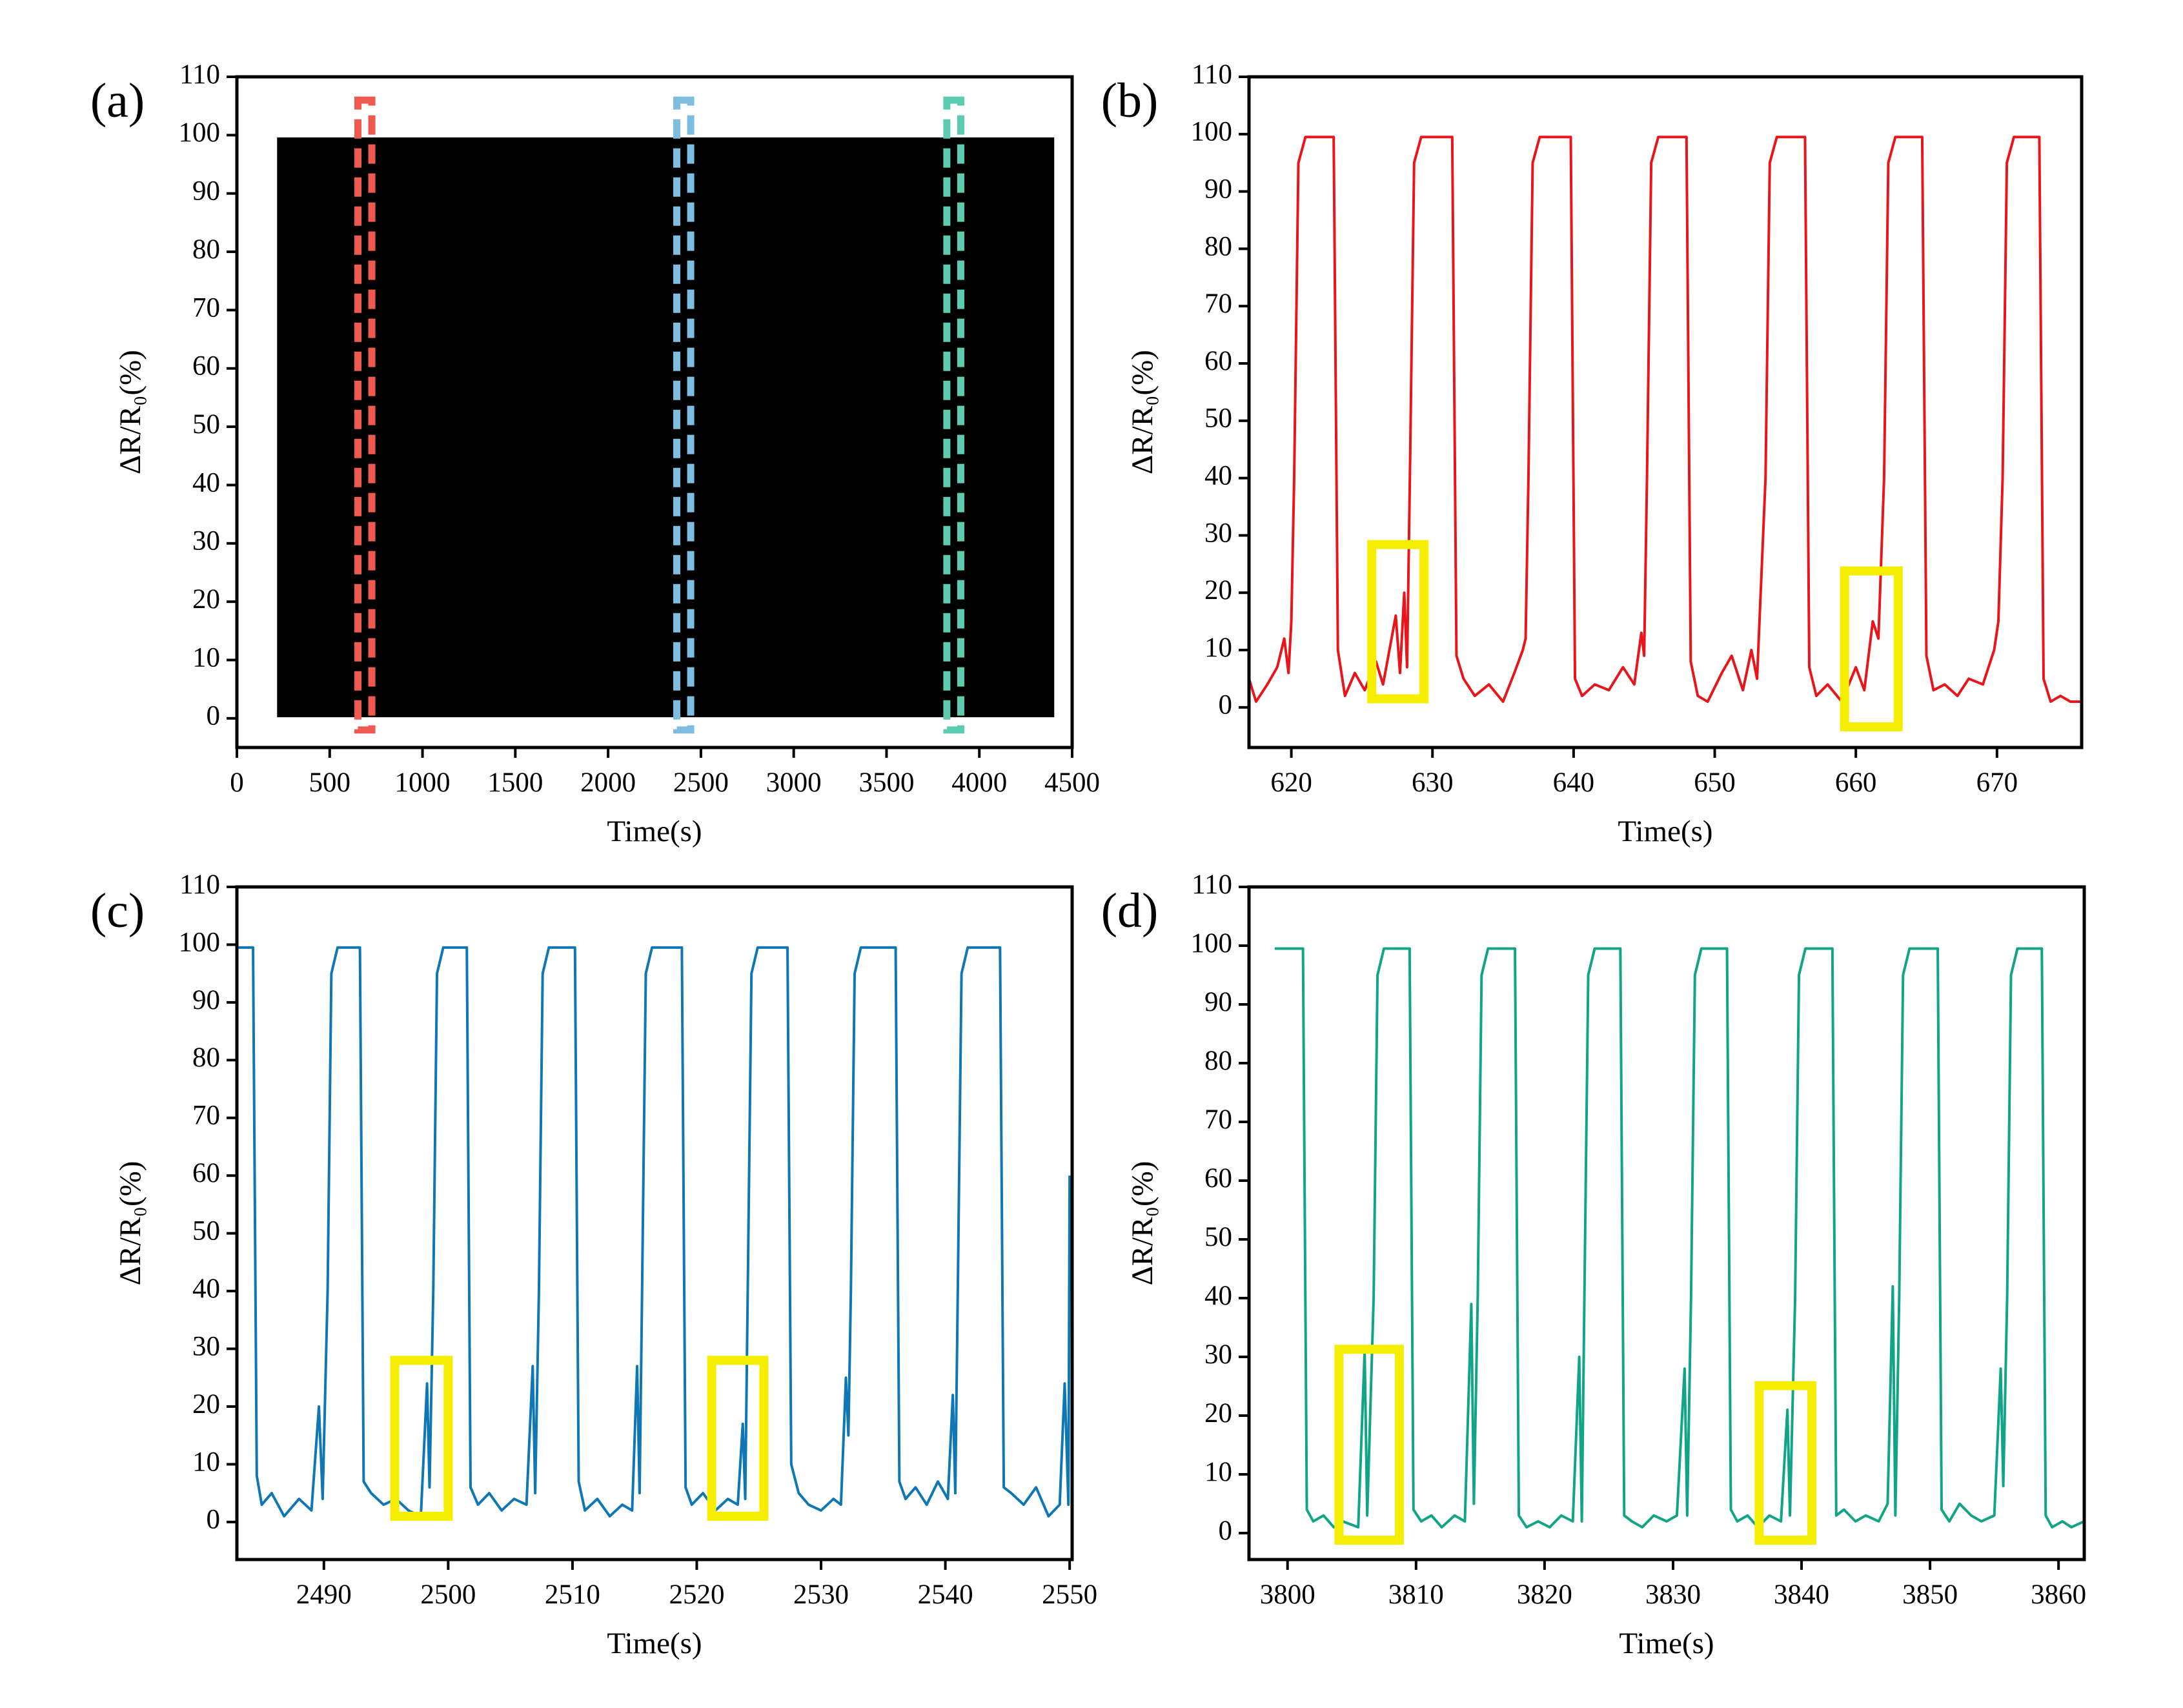 This screenshot has width=2183, height=1708. Describe the element at coordinates (515, 783) in the screenshot. I see `x-tick-label: 1500` at that location.